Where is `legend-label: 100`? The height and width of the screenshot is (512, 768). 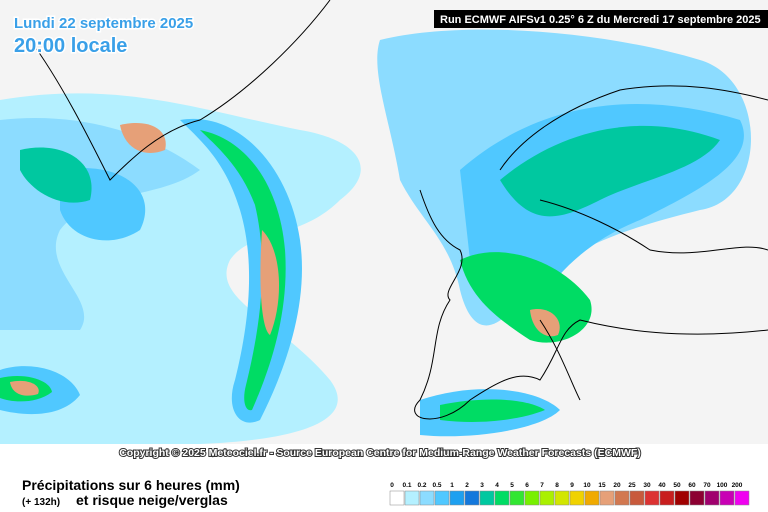
legend-label: 100 is located at coordinates (722, 485).